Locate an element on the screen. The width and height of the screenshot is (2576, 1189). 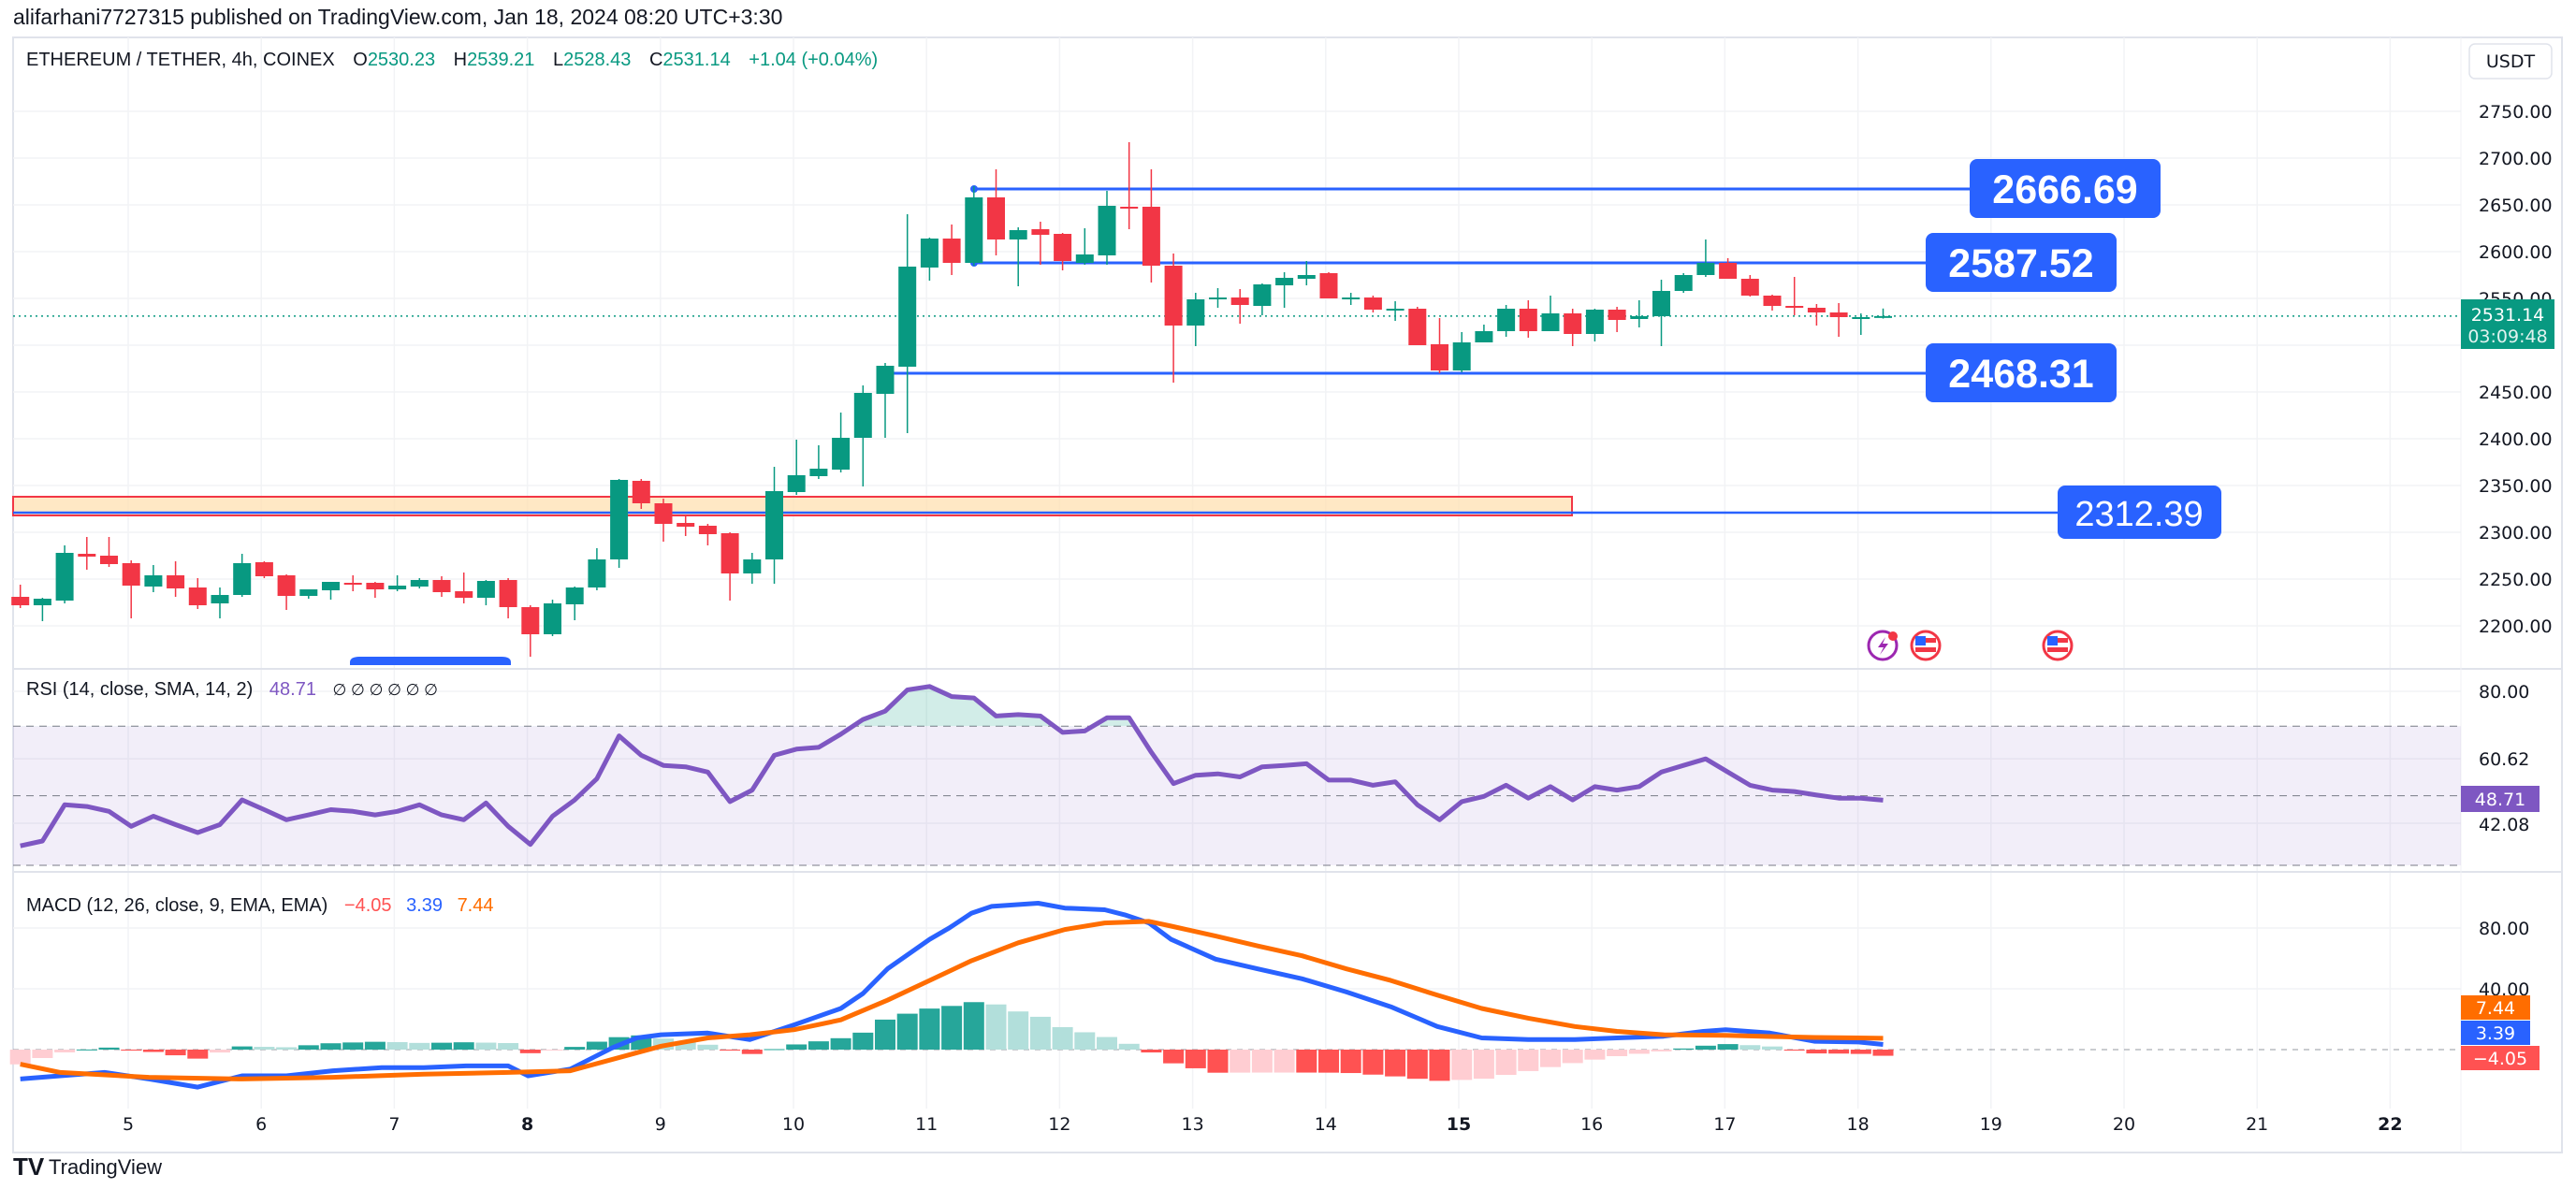
signal-value-tag is located at coordinates (2495, 1007).